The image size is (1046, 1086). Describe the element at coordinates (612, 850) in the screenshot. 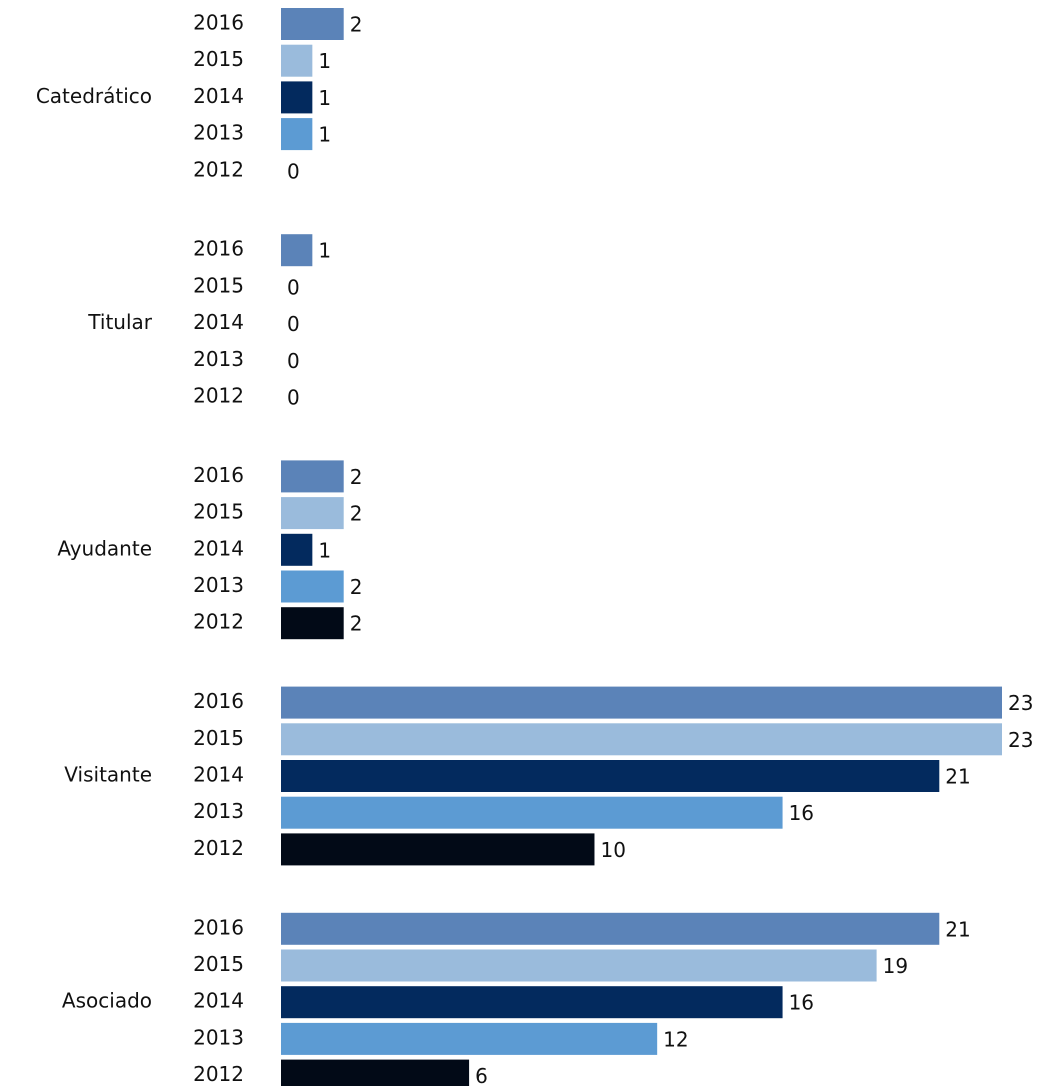

I see `value-label: 10` at that location.